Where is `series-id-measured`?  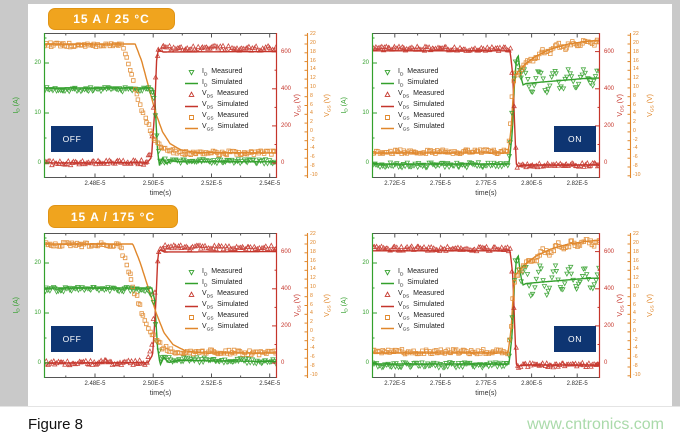 series-id-measured is located at coordinates (486, 115).